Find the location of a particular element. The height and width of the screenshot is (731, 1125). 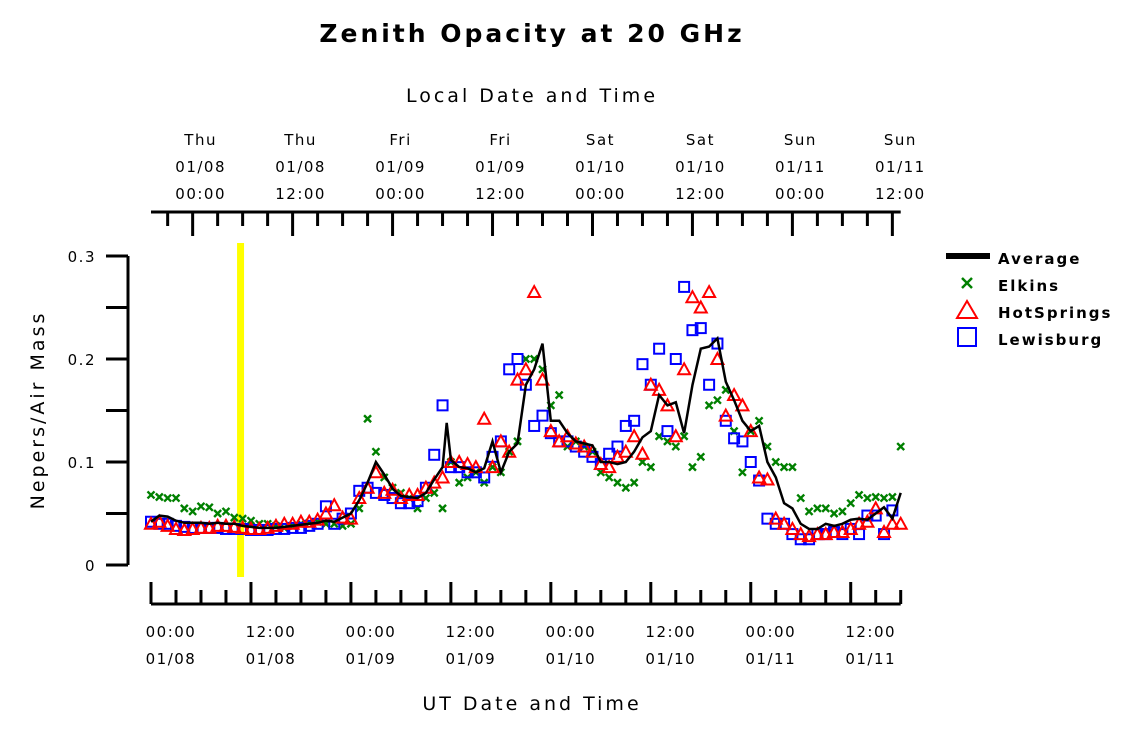

legend-label: HotSprings is located at coordinates (1055, 313).